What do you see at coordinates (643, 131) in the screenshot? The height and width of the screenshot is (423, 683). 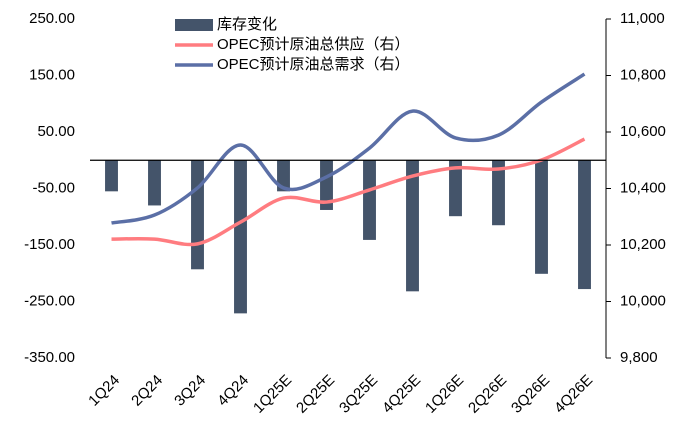 I see `y2-tick-label: 10,600` at bounding box center [643, 131].